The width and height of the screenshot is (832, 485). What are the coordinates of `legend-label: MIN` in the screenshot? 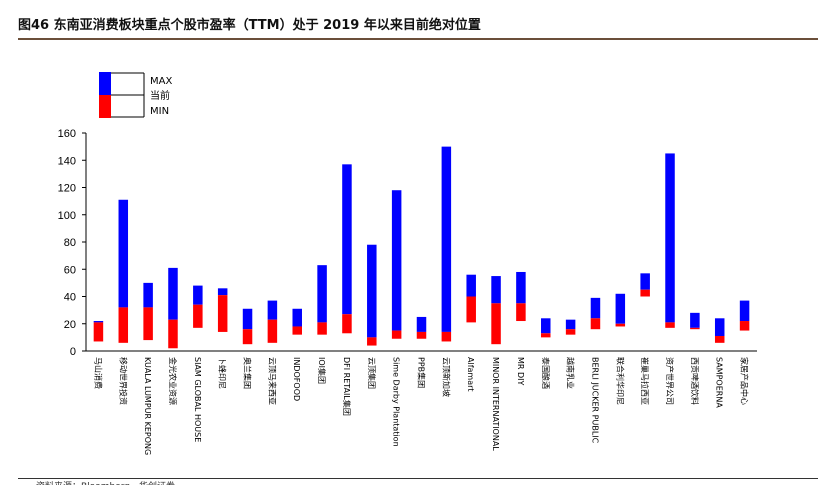 It's located at (159, 111).